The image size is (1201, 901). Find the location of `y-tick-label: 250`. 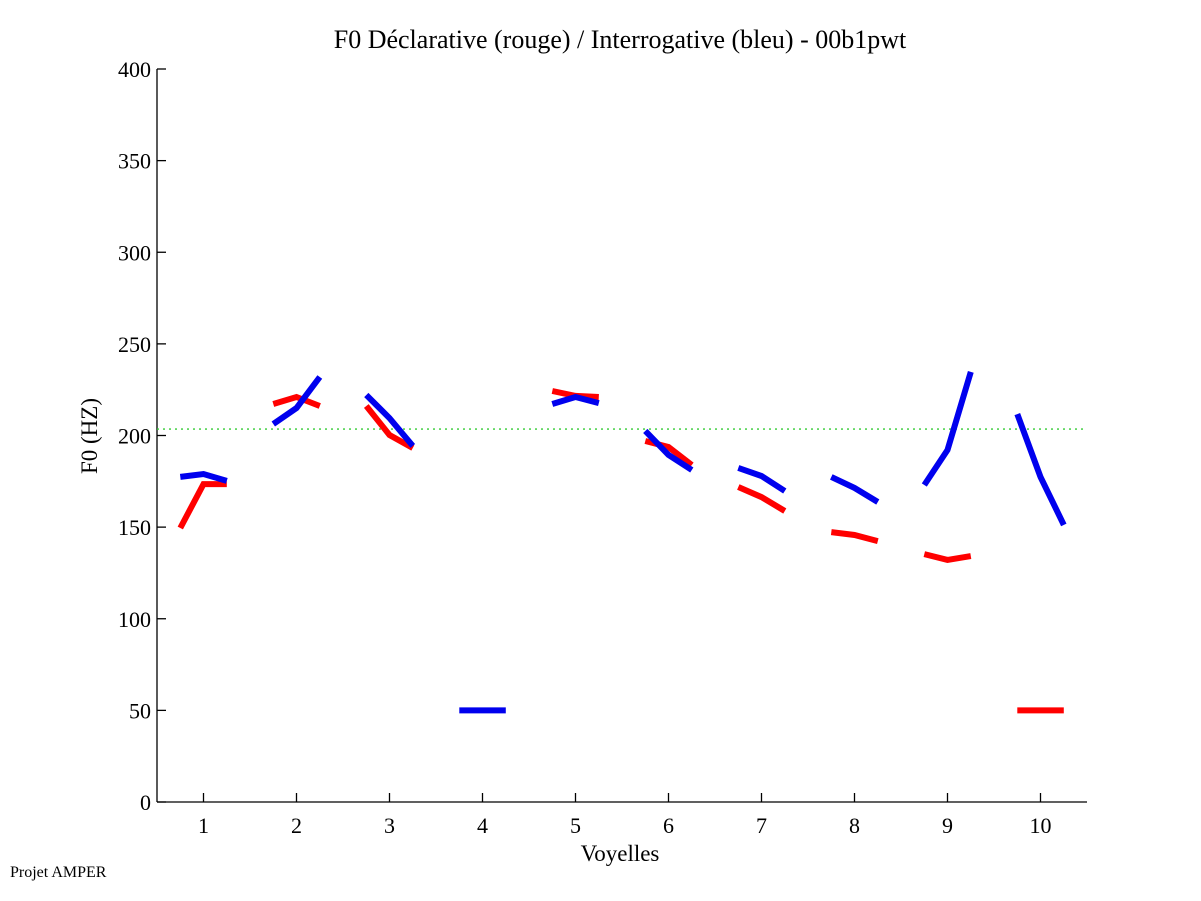

y-tick-label: 250 is located at coordinates (134, 344).